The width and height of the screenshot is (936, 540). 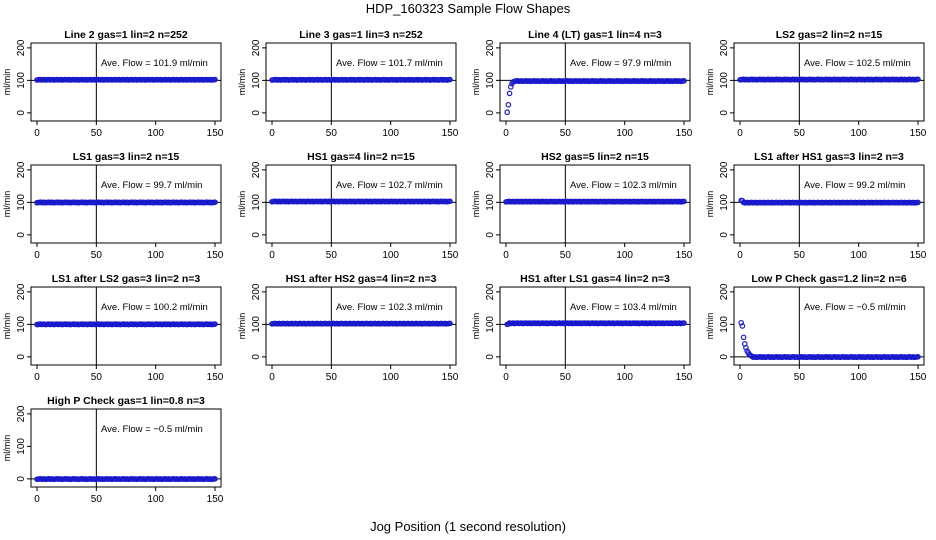 What do you see at coordinates (828, 279) in the screenshot?
I see `panel-title: Low P Check gas=1.2 lin=2 n=6` at bounding box center [828, 279].